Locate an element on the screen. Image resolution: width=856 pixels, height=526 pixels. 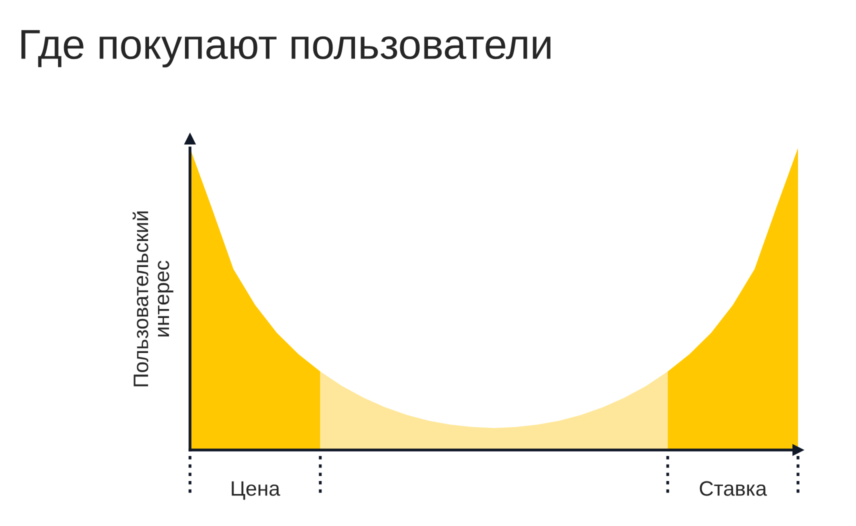
chart-title: Где покупают пользователи is located at coordinates (285, 49).